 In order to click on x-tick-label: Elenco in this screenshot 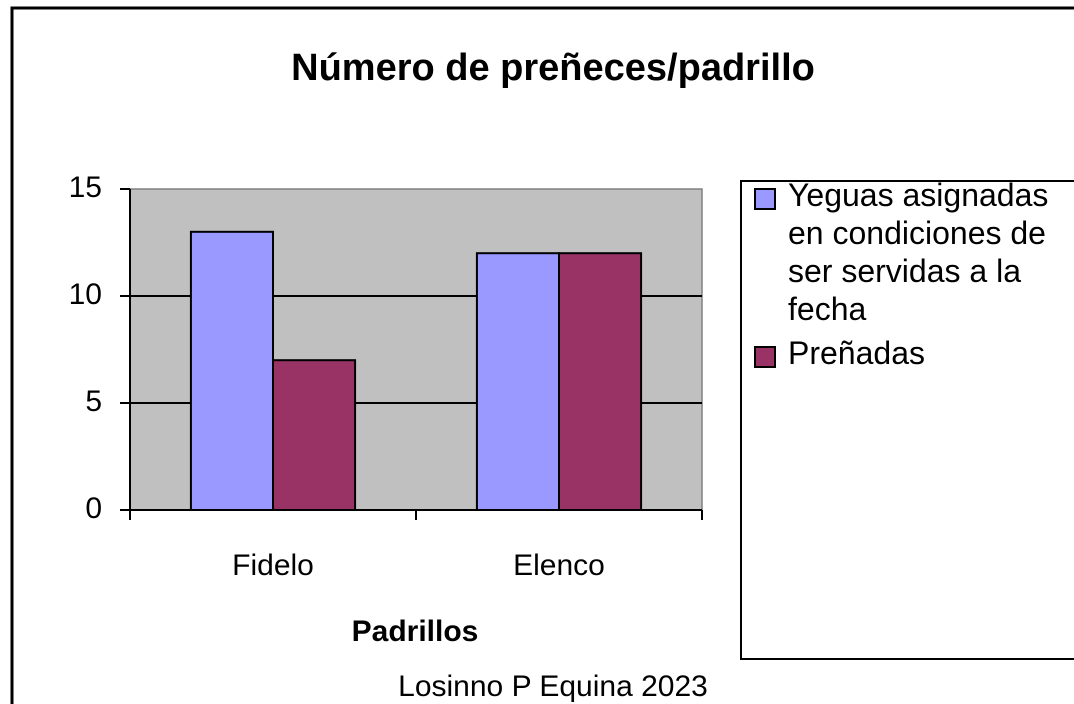, I will do `click(559, 565)`.